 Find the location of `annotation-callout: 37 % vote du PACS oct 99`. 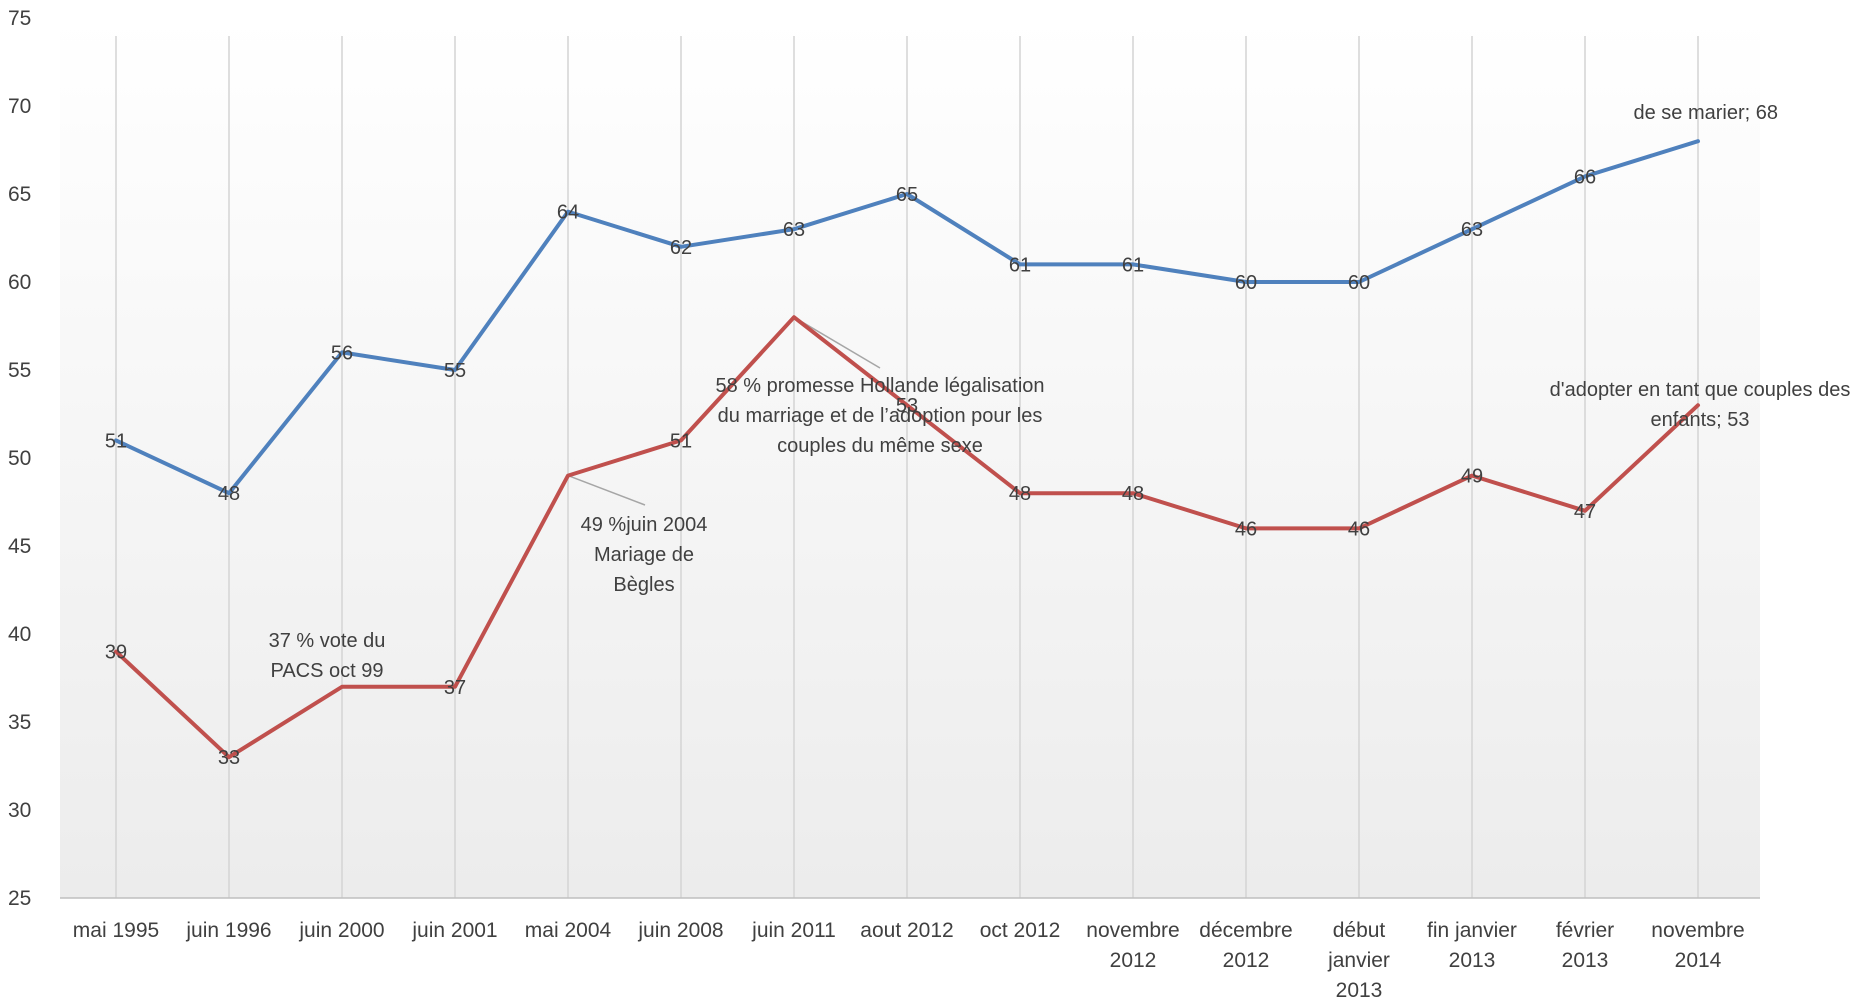

annotation-callout: 37 % vote du PACS oct 99 is located at coordinates (327, 656).